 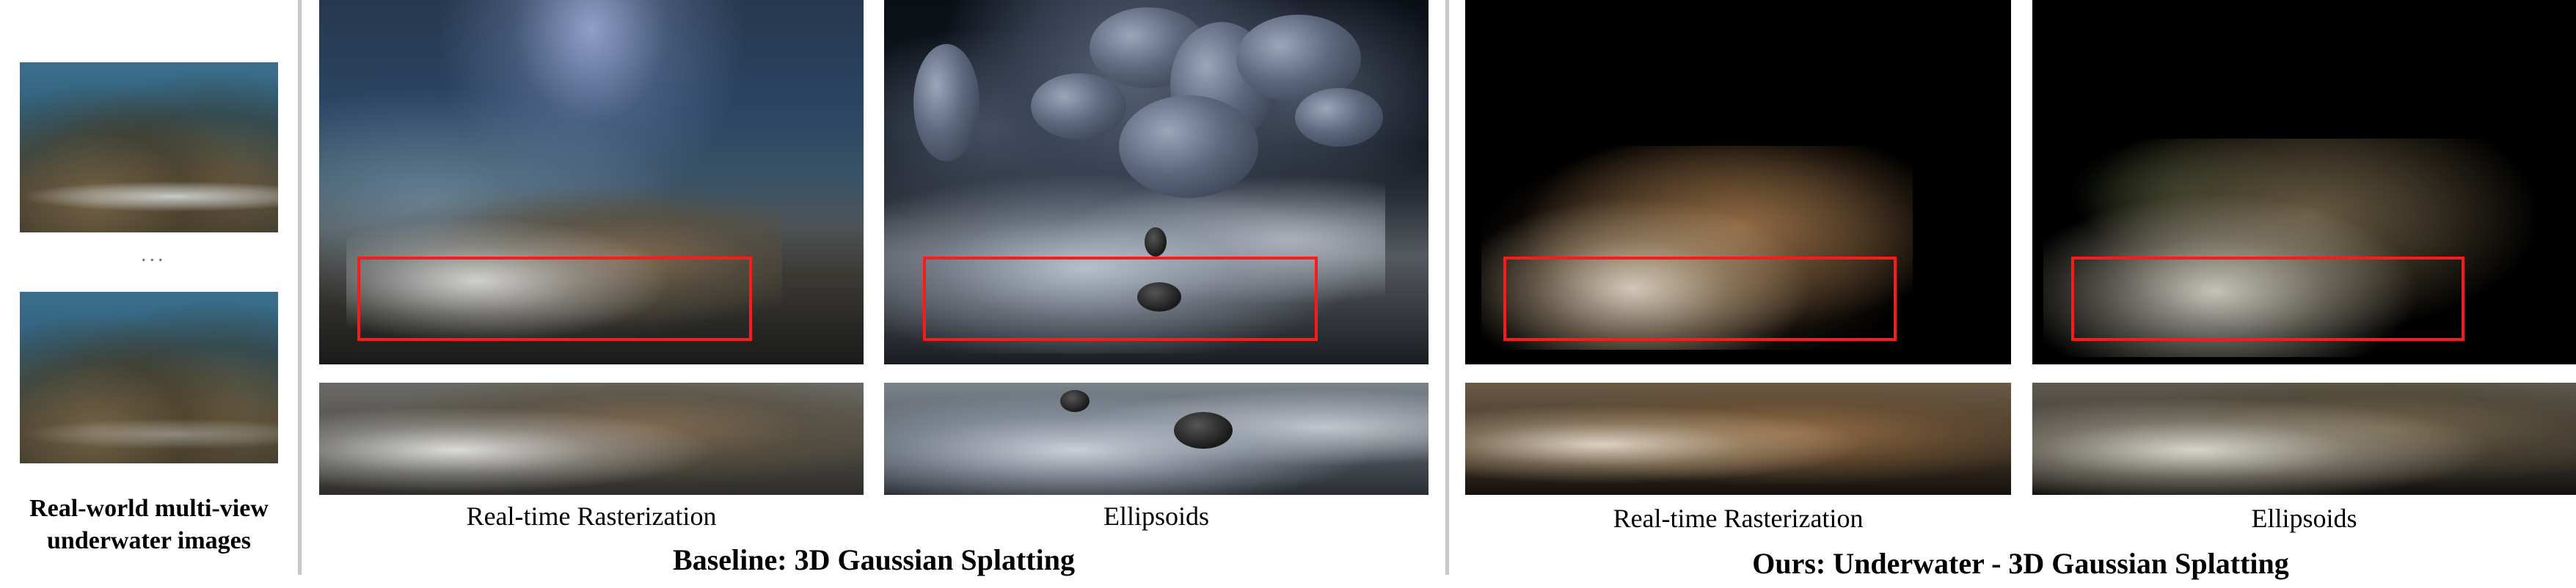 I want to click on baseline-rasterization-zoom, so click(x=591, y=439).